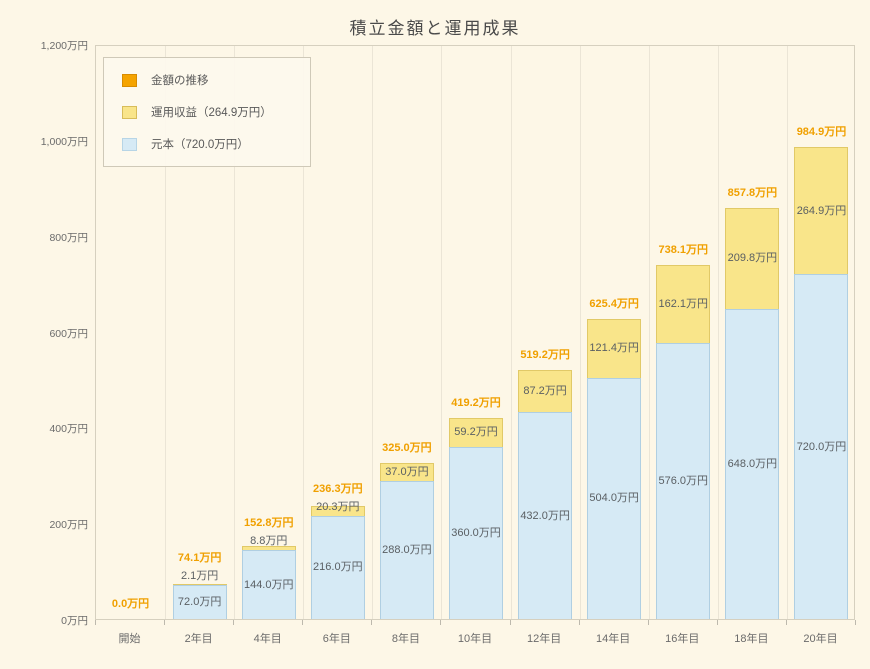  What do you see at coordinates (68, 237) in the screenshot?
I see `y-axis-tick-label: 800万円` at bounding box center [68, 237].